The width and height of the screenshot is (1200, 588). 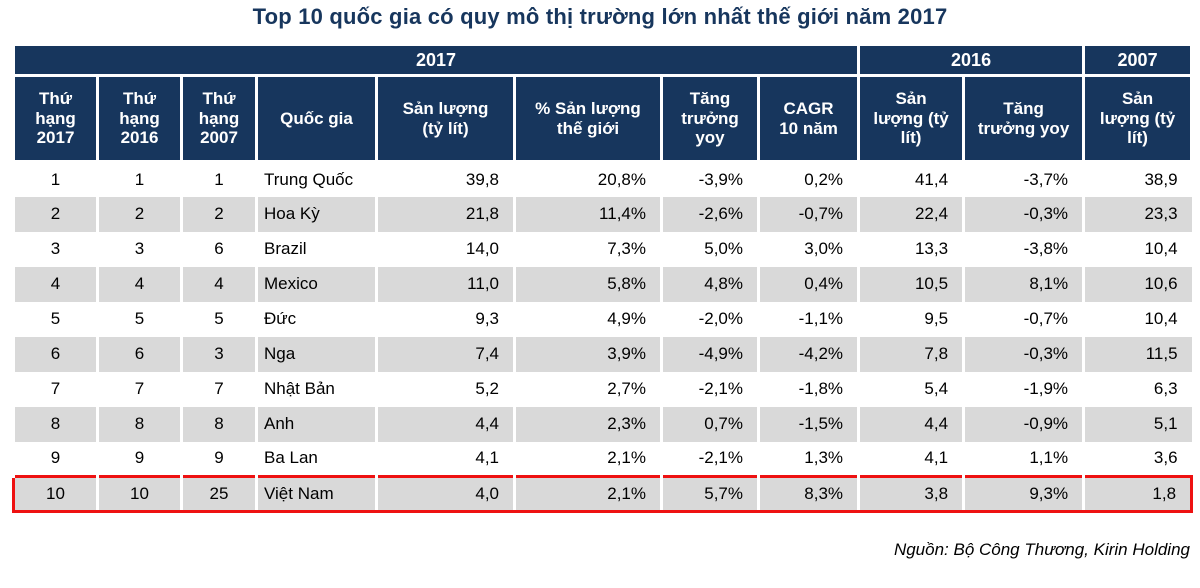 What do you see at coordinates (445, 354) in the screenshot?
I see `table-cell: 7,4` at bounding box center [445, 354].